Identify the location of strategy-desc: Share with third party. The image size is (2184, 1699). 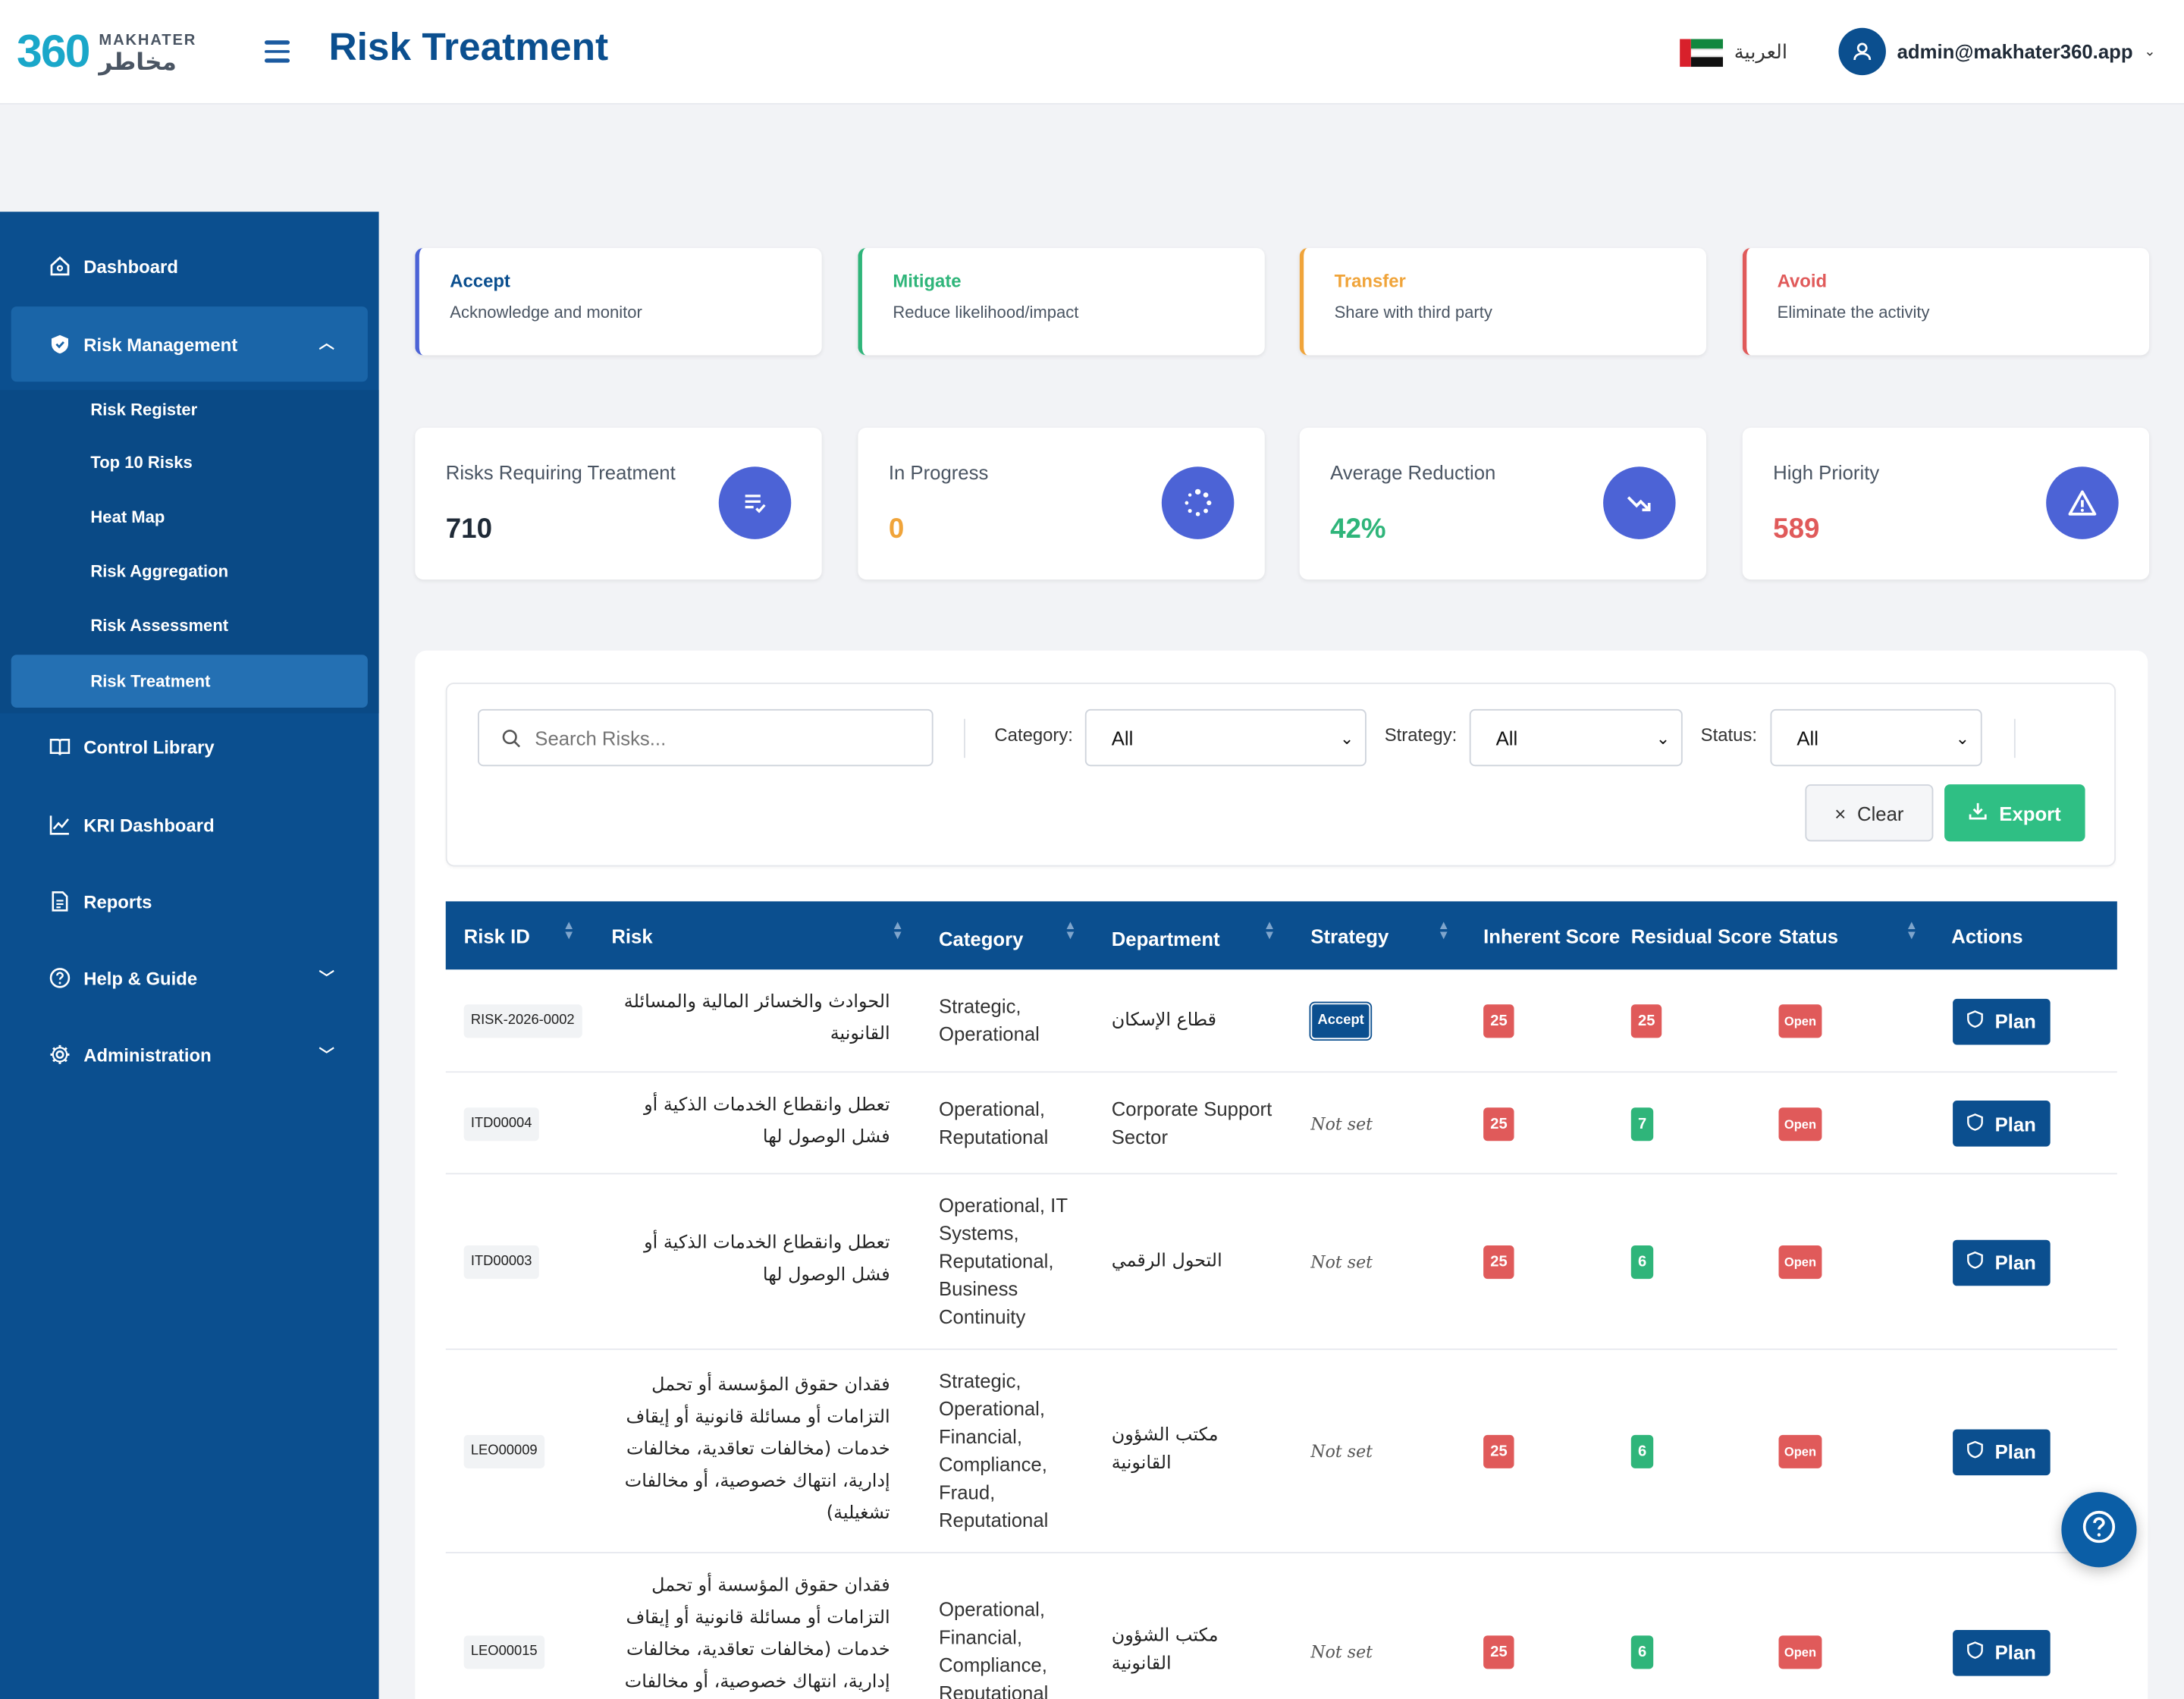
(1413, 312).